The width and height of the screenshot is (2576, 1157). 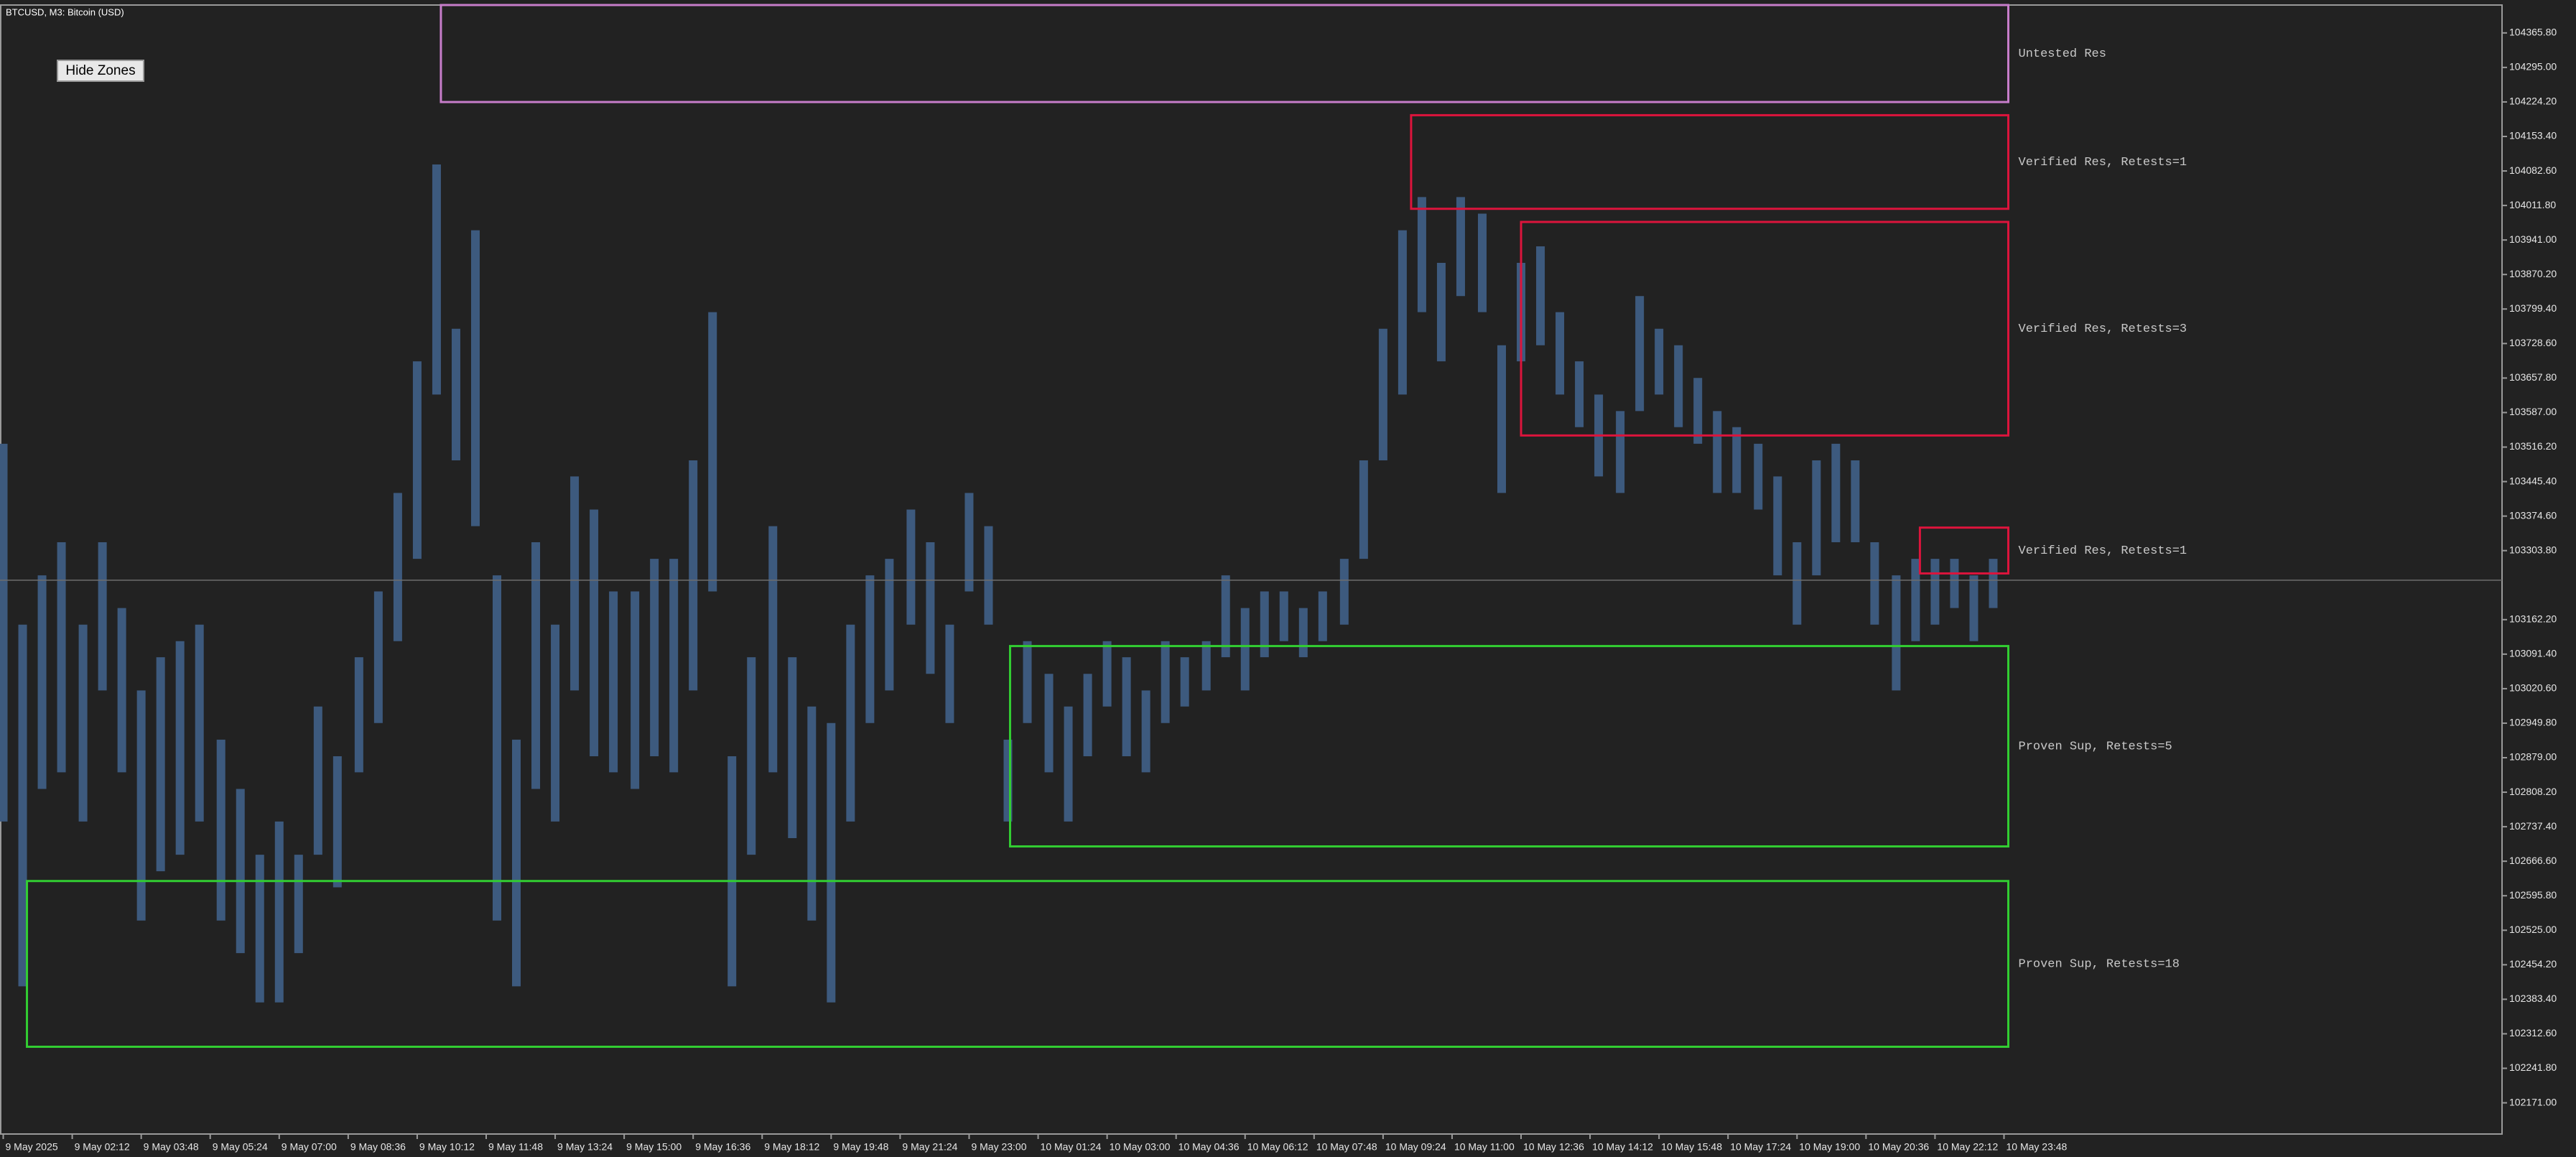 What do you see at coordinates (585, 1147) in the screenshot?
I see `x-tick-label: 9 May 13:24` at bounding box center [585, 1147].